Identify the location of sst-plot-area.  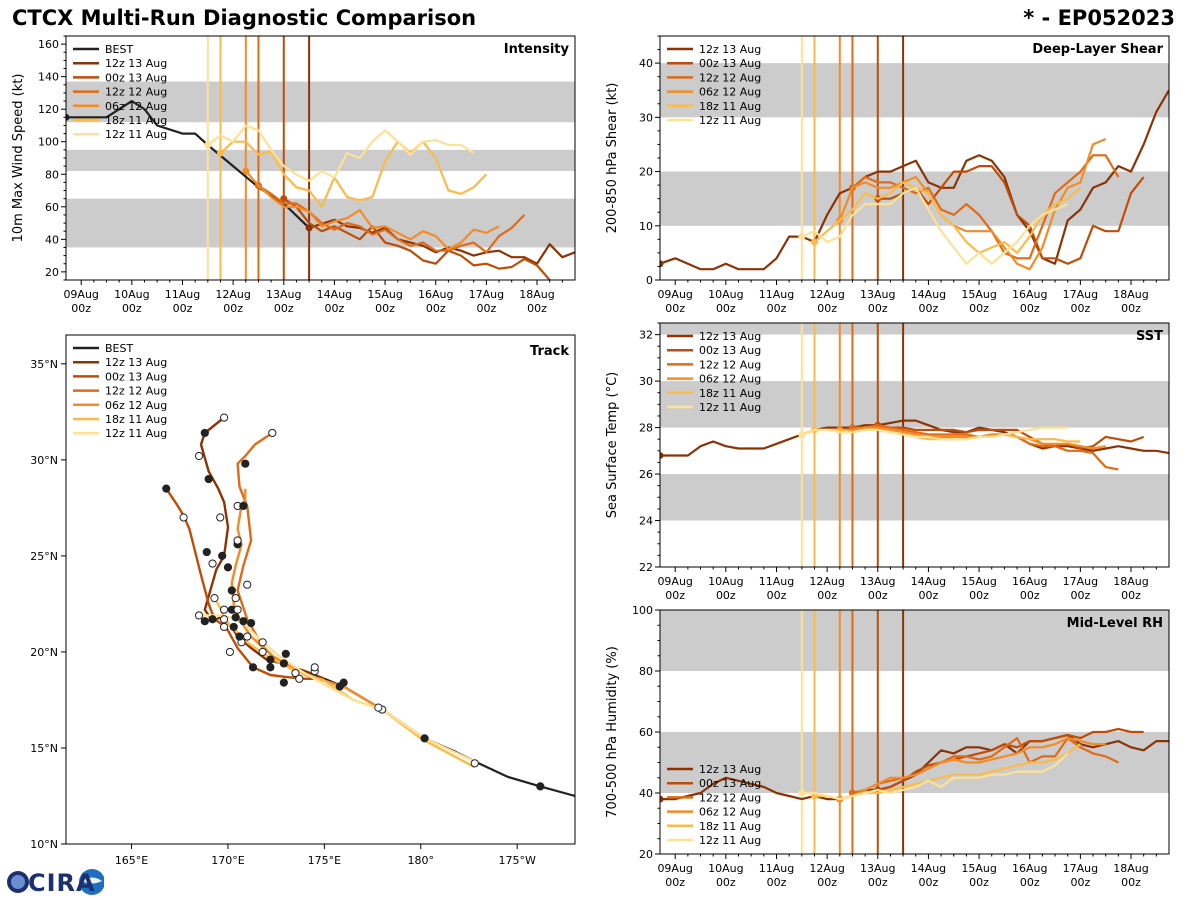
(914, 445).